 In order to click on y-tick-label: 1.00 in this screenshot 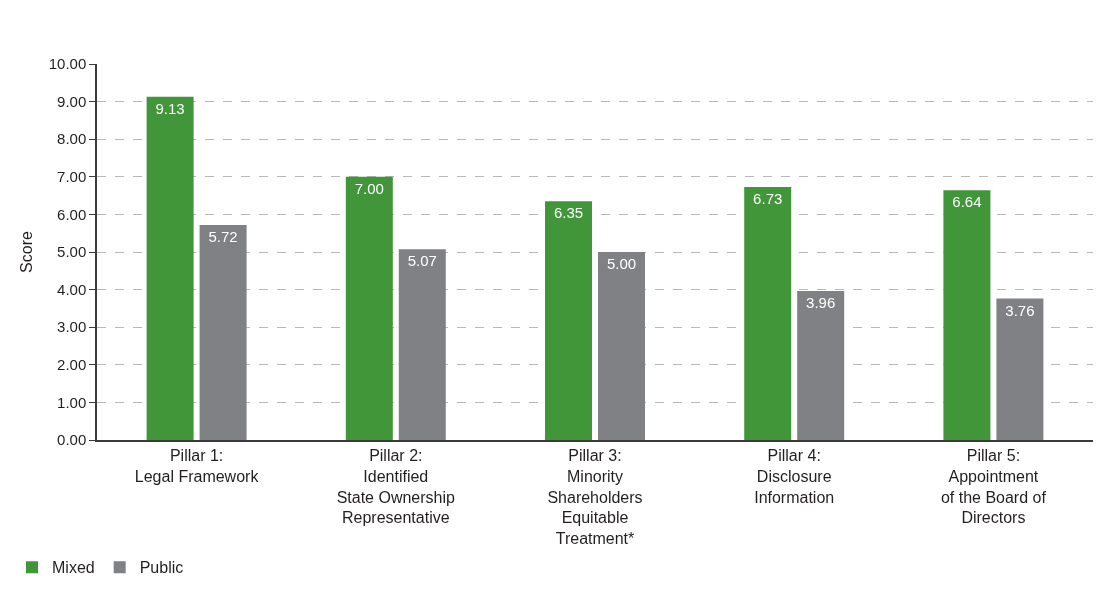, I will do `click(72, 402)`.